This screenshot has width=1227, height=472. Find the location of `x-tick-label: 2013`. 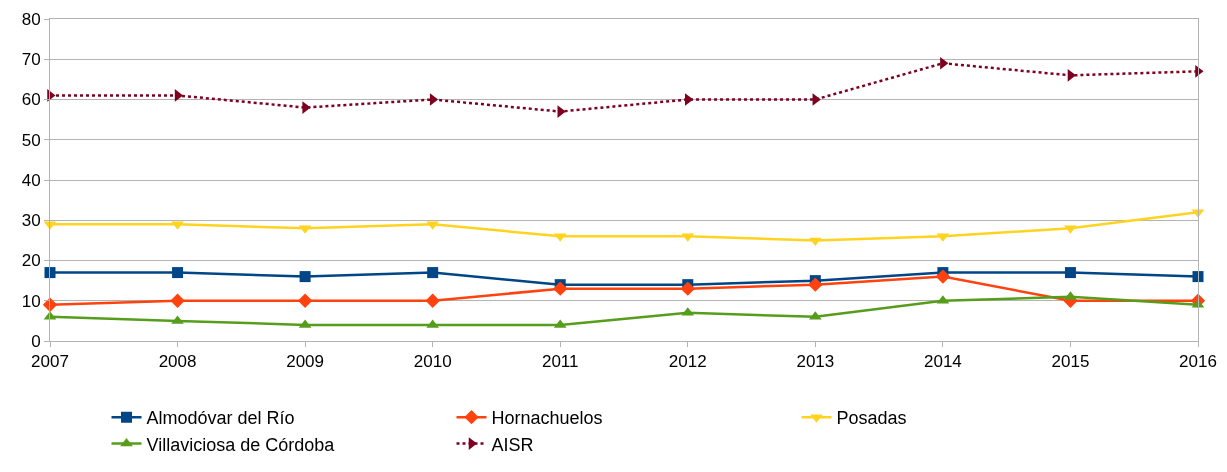

x-tick-label: 2013 is located at coordinates (815, 362).